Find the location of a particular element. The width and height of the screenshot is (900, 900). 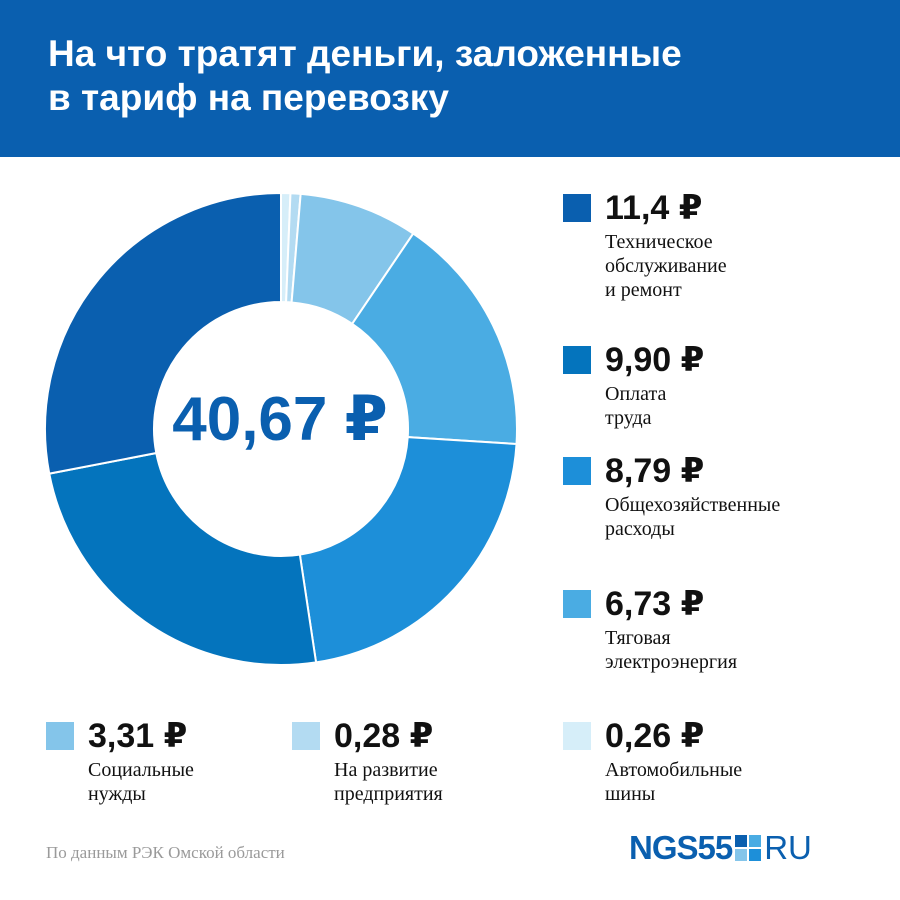

donut-slice-maintenance is located at coordinates (163, 333).